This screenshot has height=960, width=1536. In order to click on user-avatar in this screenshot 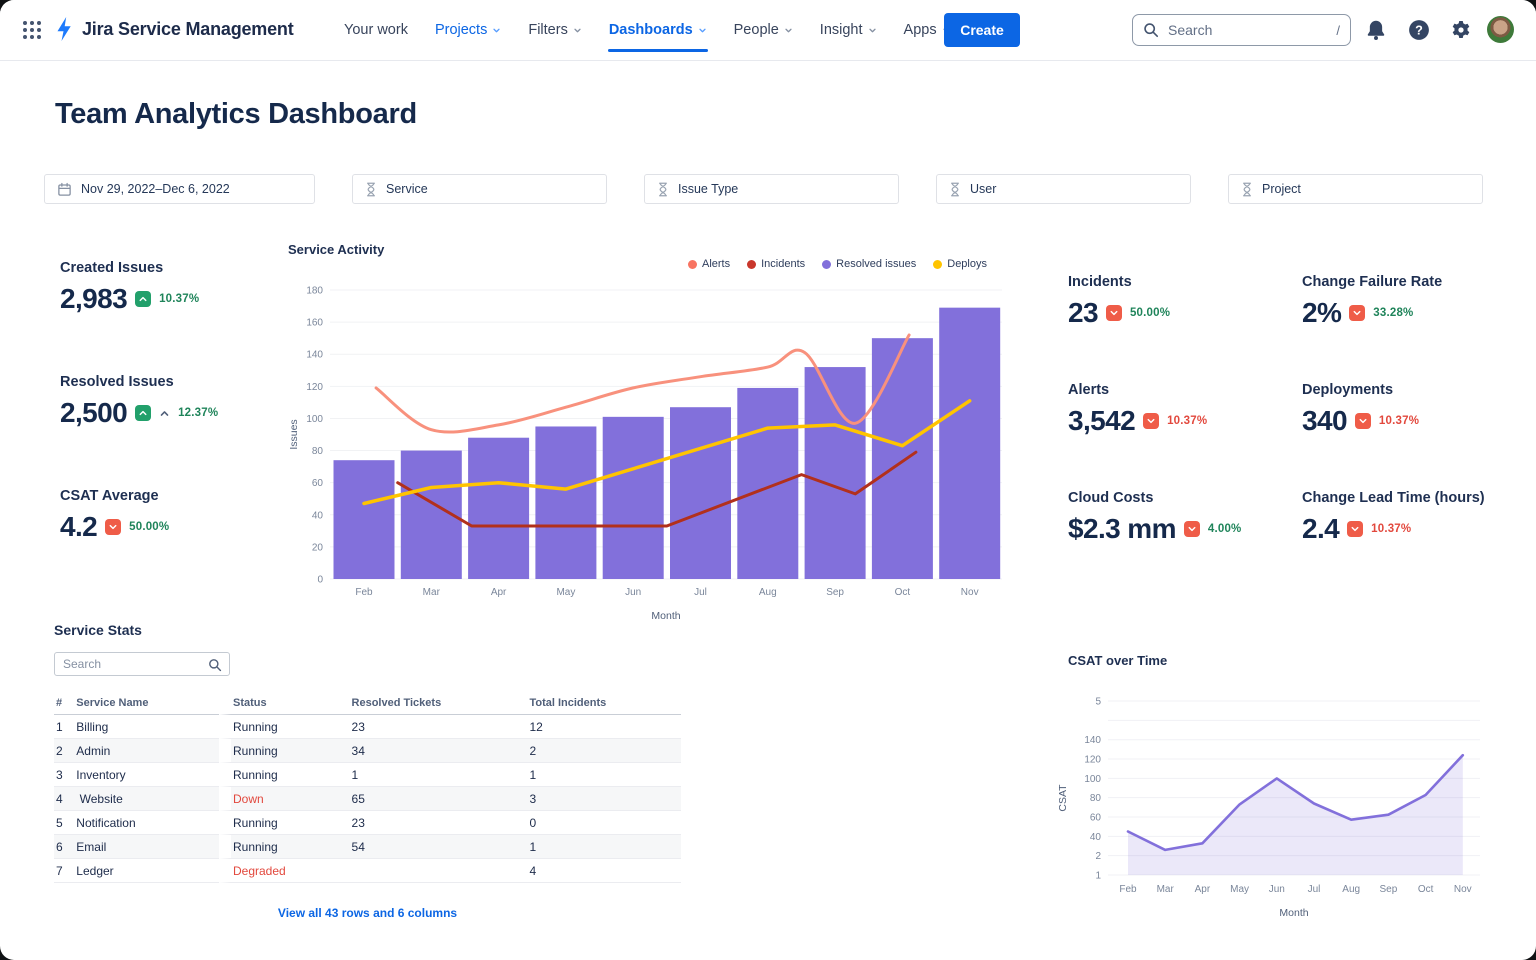, I will do `click(1500, 29)`.